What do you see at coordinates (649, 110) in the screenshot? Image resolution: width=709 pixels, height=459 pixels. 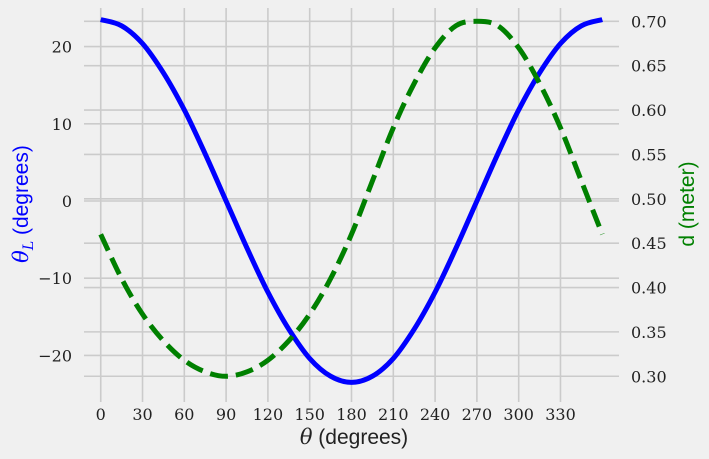 I see `right-y-tick-label: 0.60` at bounding box center [649, 110].